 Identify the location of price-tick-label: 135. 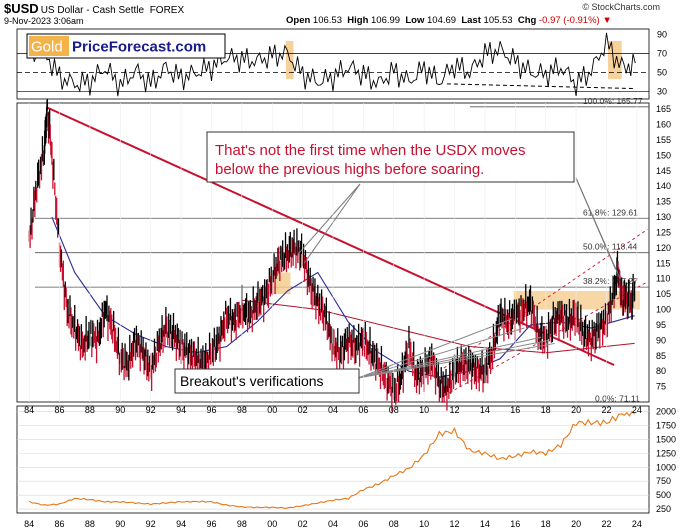
(663, 202).